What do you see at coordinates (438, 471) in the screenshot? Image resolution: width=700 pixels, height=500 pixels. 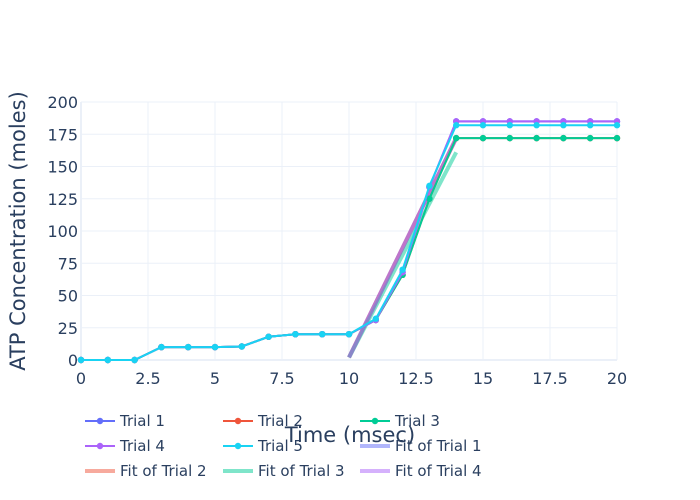 I see `legend-label: Fit of Trial 4` at bounding box center [438, 471].